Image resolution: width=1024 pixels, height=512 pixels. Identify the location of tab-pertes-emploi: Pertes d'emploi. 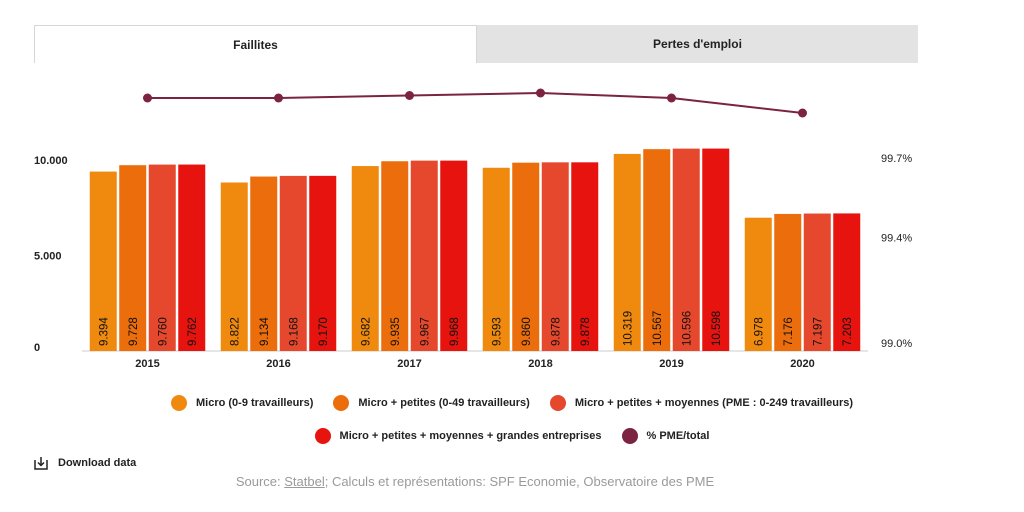
(697, 44).